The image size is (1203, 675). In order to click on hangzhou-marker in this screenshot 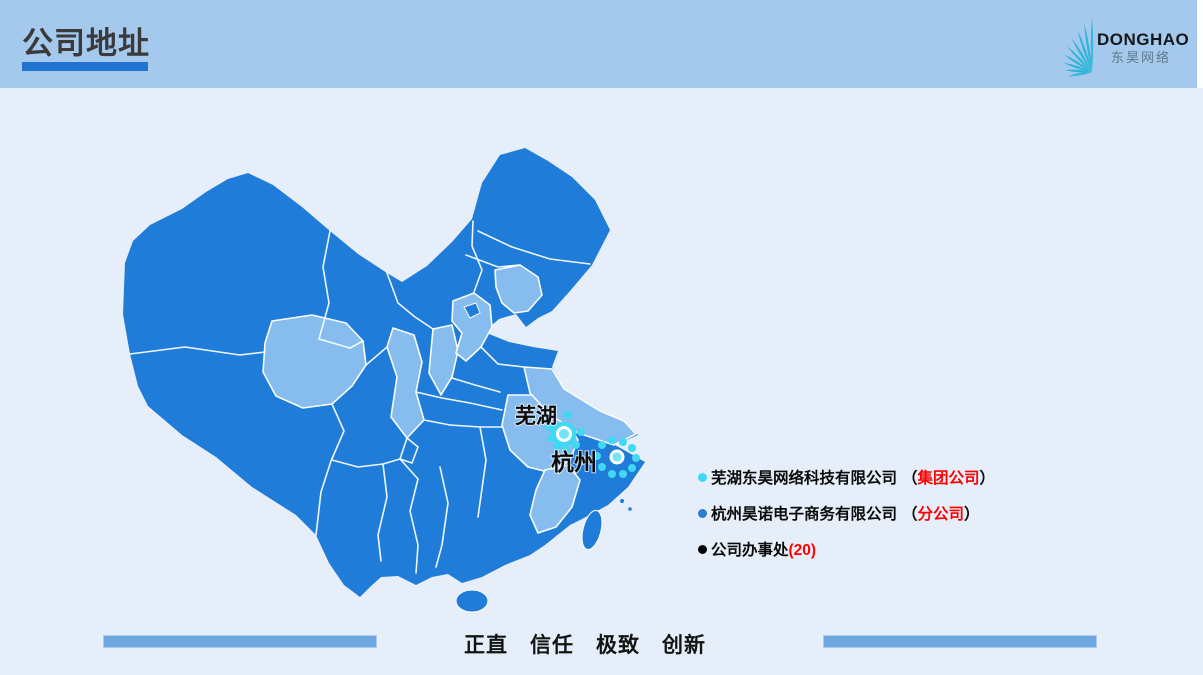, I will do `click(617, 457)`.